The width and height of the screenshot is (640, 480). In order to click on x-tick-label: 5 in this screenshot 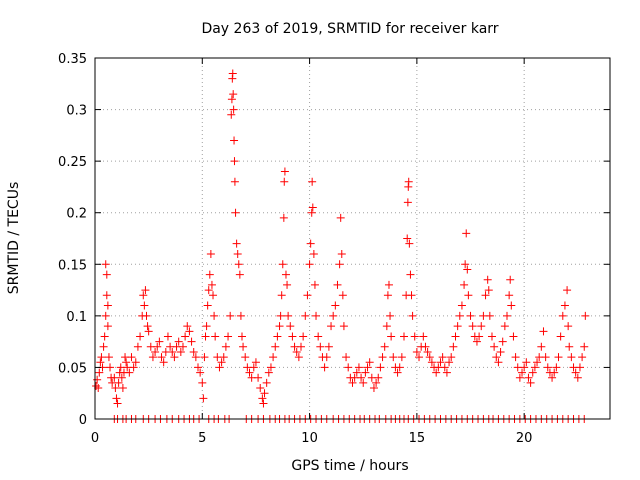, I will do `click(202, 438)`.